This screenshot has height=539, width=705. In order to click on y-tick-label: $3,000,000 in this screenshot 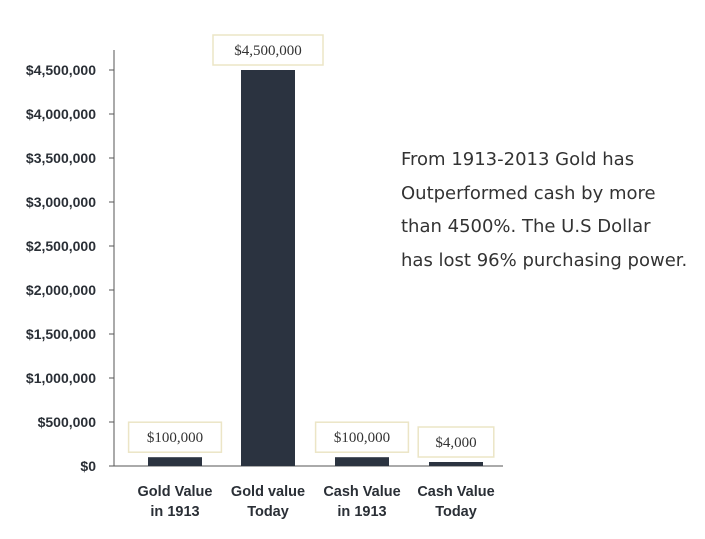, I will do `click(61, 202)`.